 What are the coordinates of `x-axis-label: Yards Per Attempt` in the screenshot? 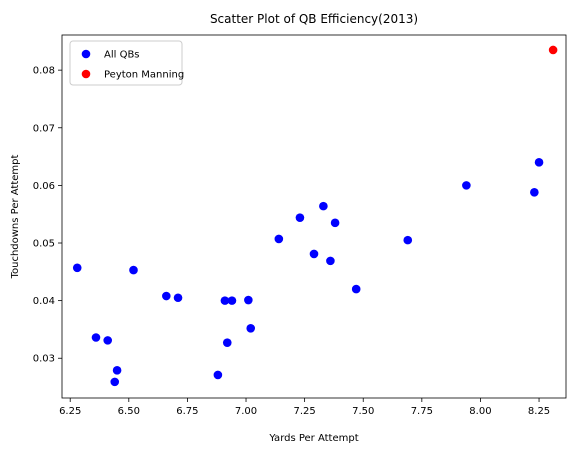 It's located at (313, 438).